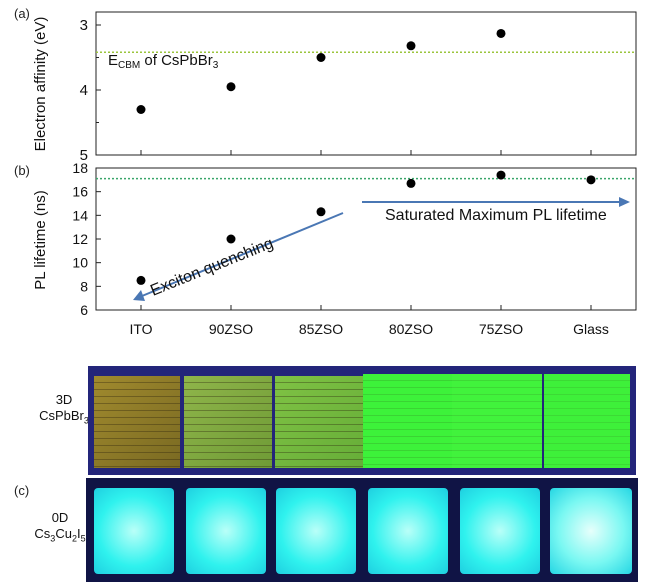 This screenshot has width=650, height=585. What do you see at coordinates (497, 421) in the screenshot?
I see `film-75zso-3d` at bounding box center [497, 421].